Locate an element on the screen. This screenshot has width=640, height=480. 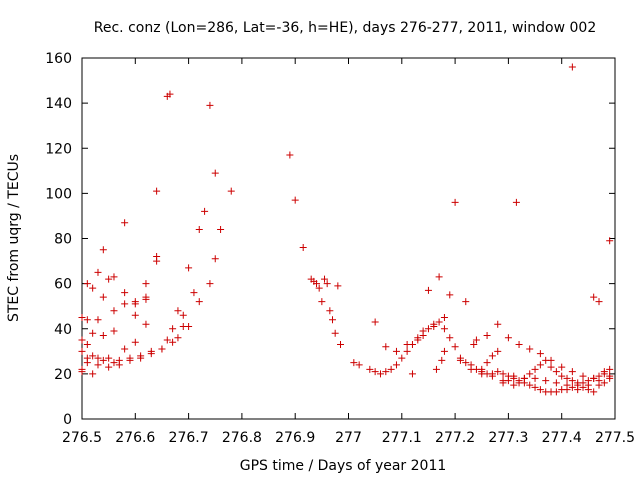
y-tick-label: 160 is located at coordinates (58, 59).